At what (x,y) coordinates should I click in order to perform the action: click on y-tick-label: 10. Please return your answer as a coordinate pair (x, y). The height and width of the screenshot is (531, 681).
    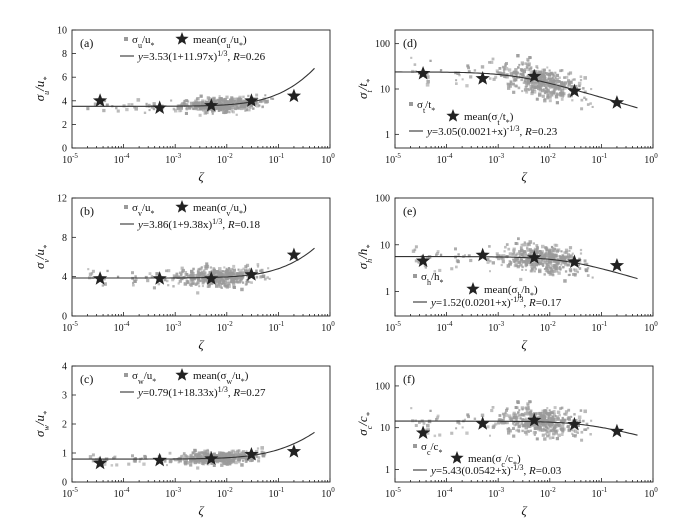
    Looking at the image, I should click on (62, 31).